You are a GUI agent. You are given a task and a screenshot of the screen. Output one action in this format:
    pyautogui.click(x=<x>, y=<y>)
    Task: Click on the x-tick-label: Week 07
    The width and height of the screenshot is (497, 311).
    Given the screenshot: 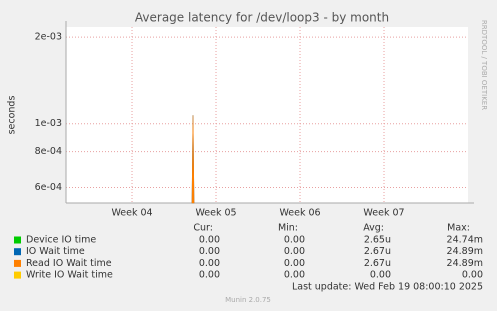 What is the action you would take?
    pyautogui.click(x=383, y=213)
    